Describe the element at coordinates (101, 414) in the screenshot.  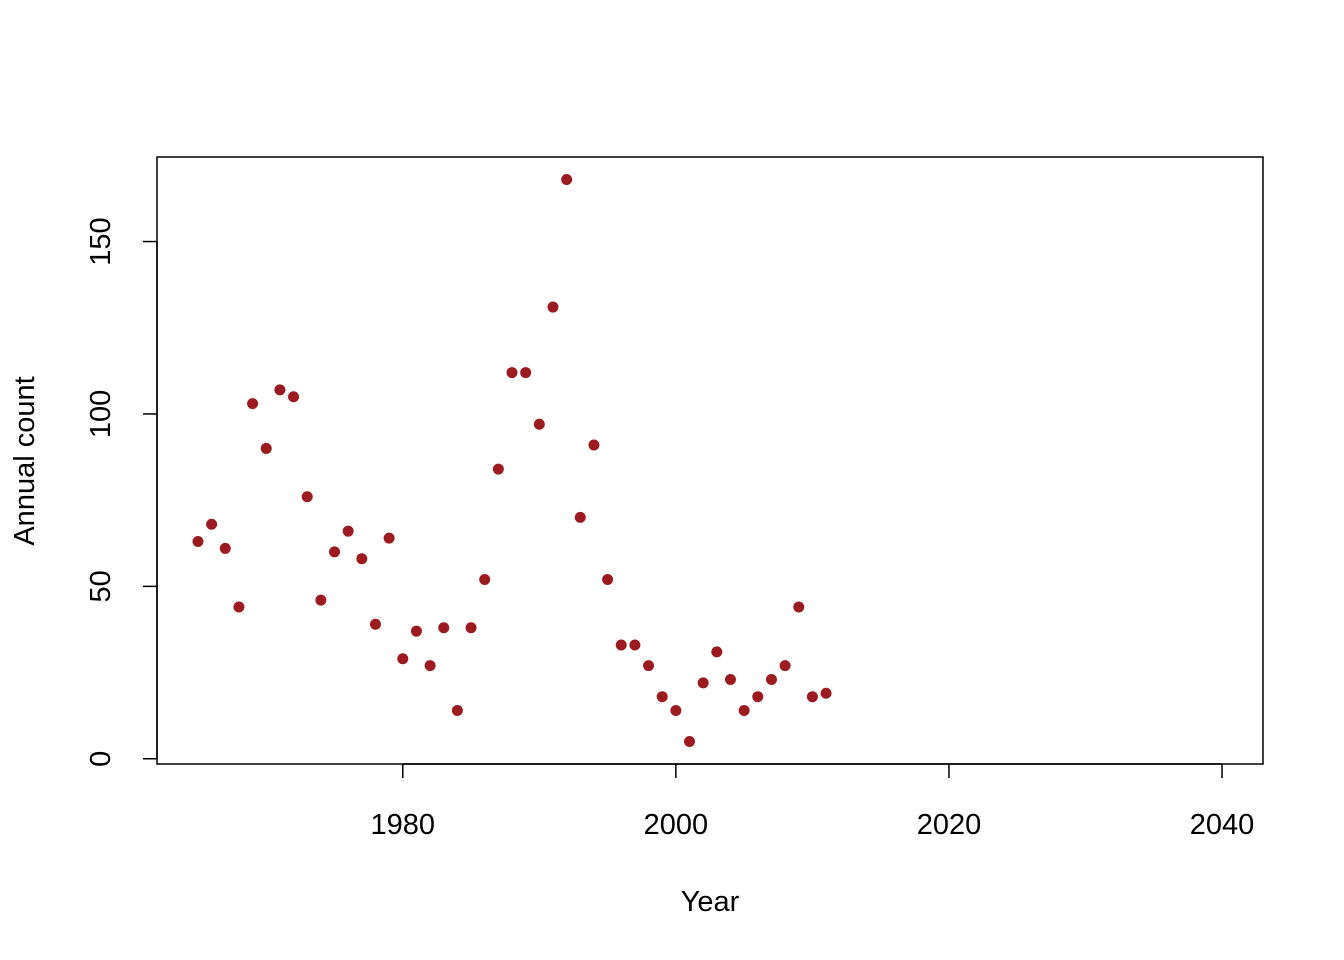
I see `y-tick-label: 100` at that location.